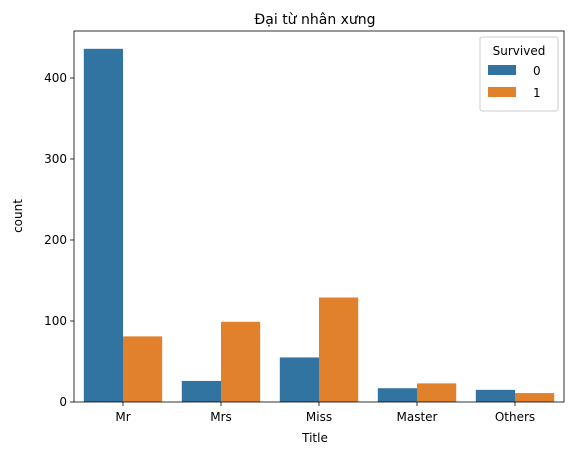 The image size is (571, 455). What do you see at coordinates (537, 93) in the screenshot?
I see `legend-label-1: 1` at bounding box center [537, 93].